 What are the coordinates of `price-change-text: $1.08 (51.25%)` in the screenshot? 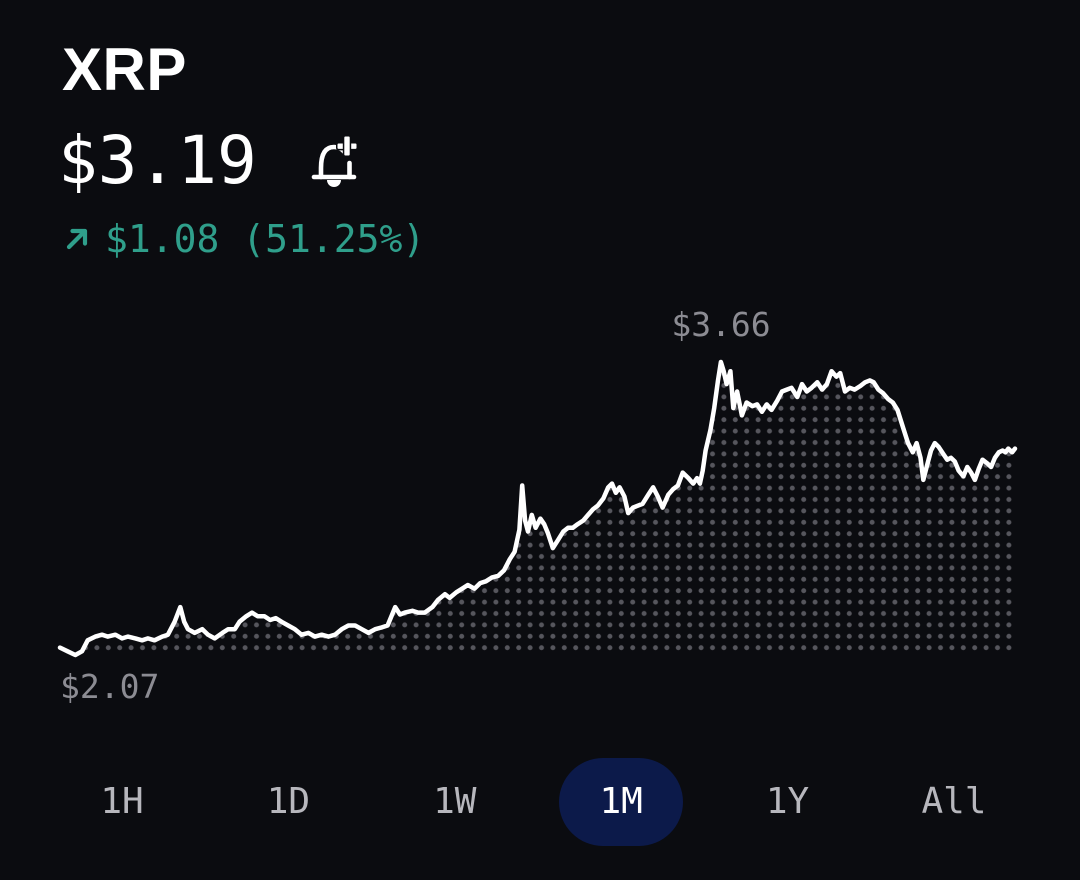 It's located at (265, 239).